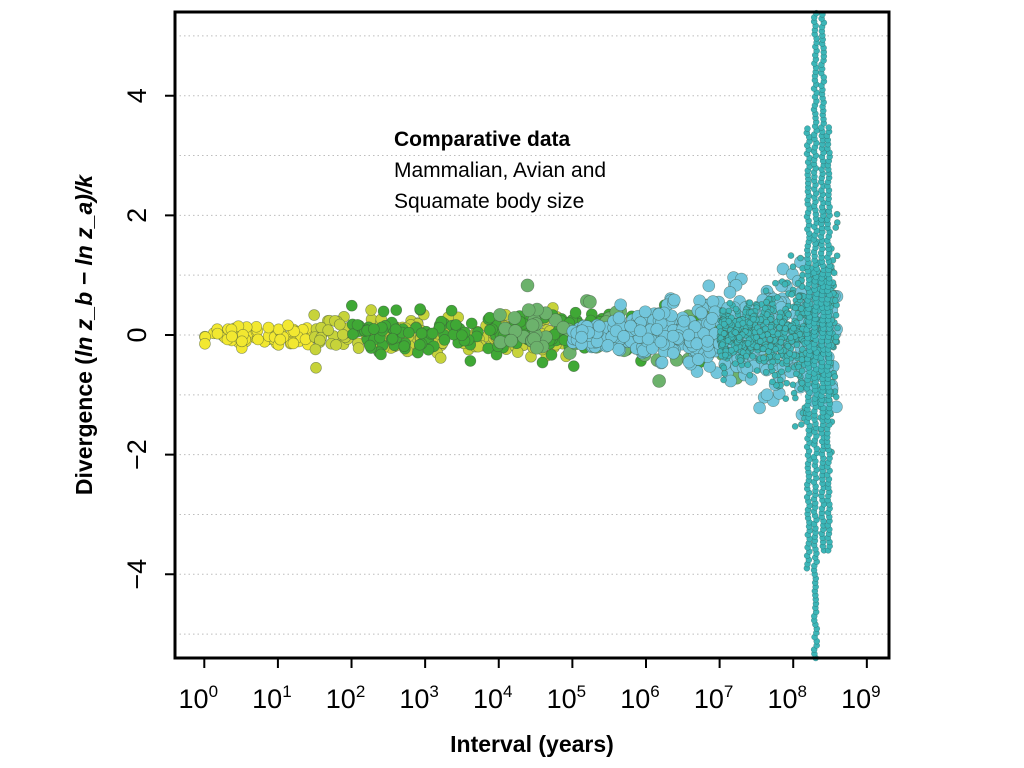  What do you see at coordinates (137, 95) in the screenshot?
I see `y-tick-label: 4` at bounding box center [137, 95].